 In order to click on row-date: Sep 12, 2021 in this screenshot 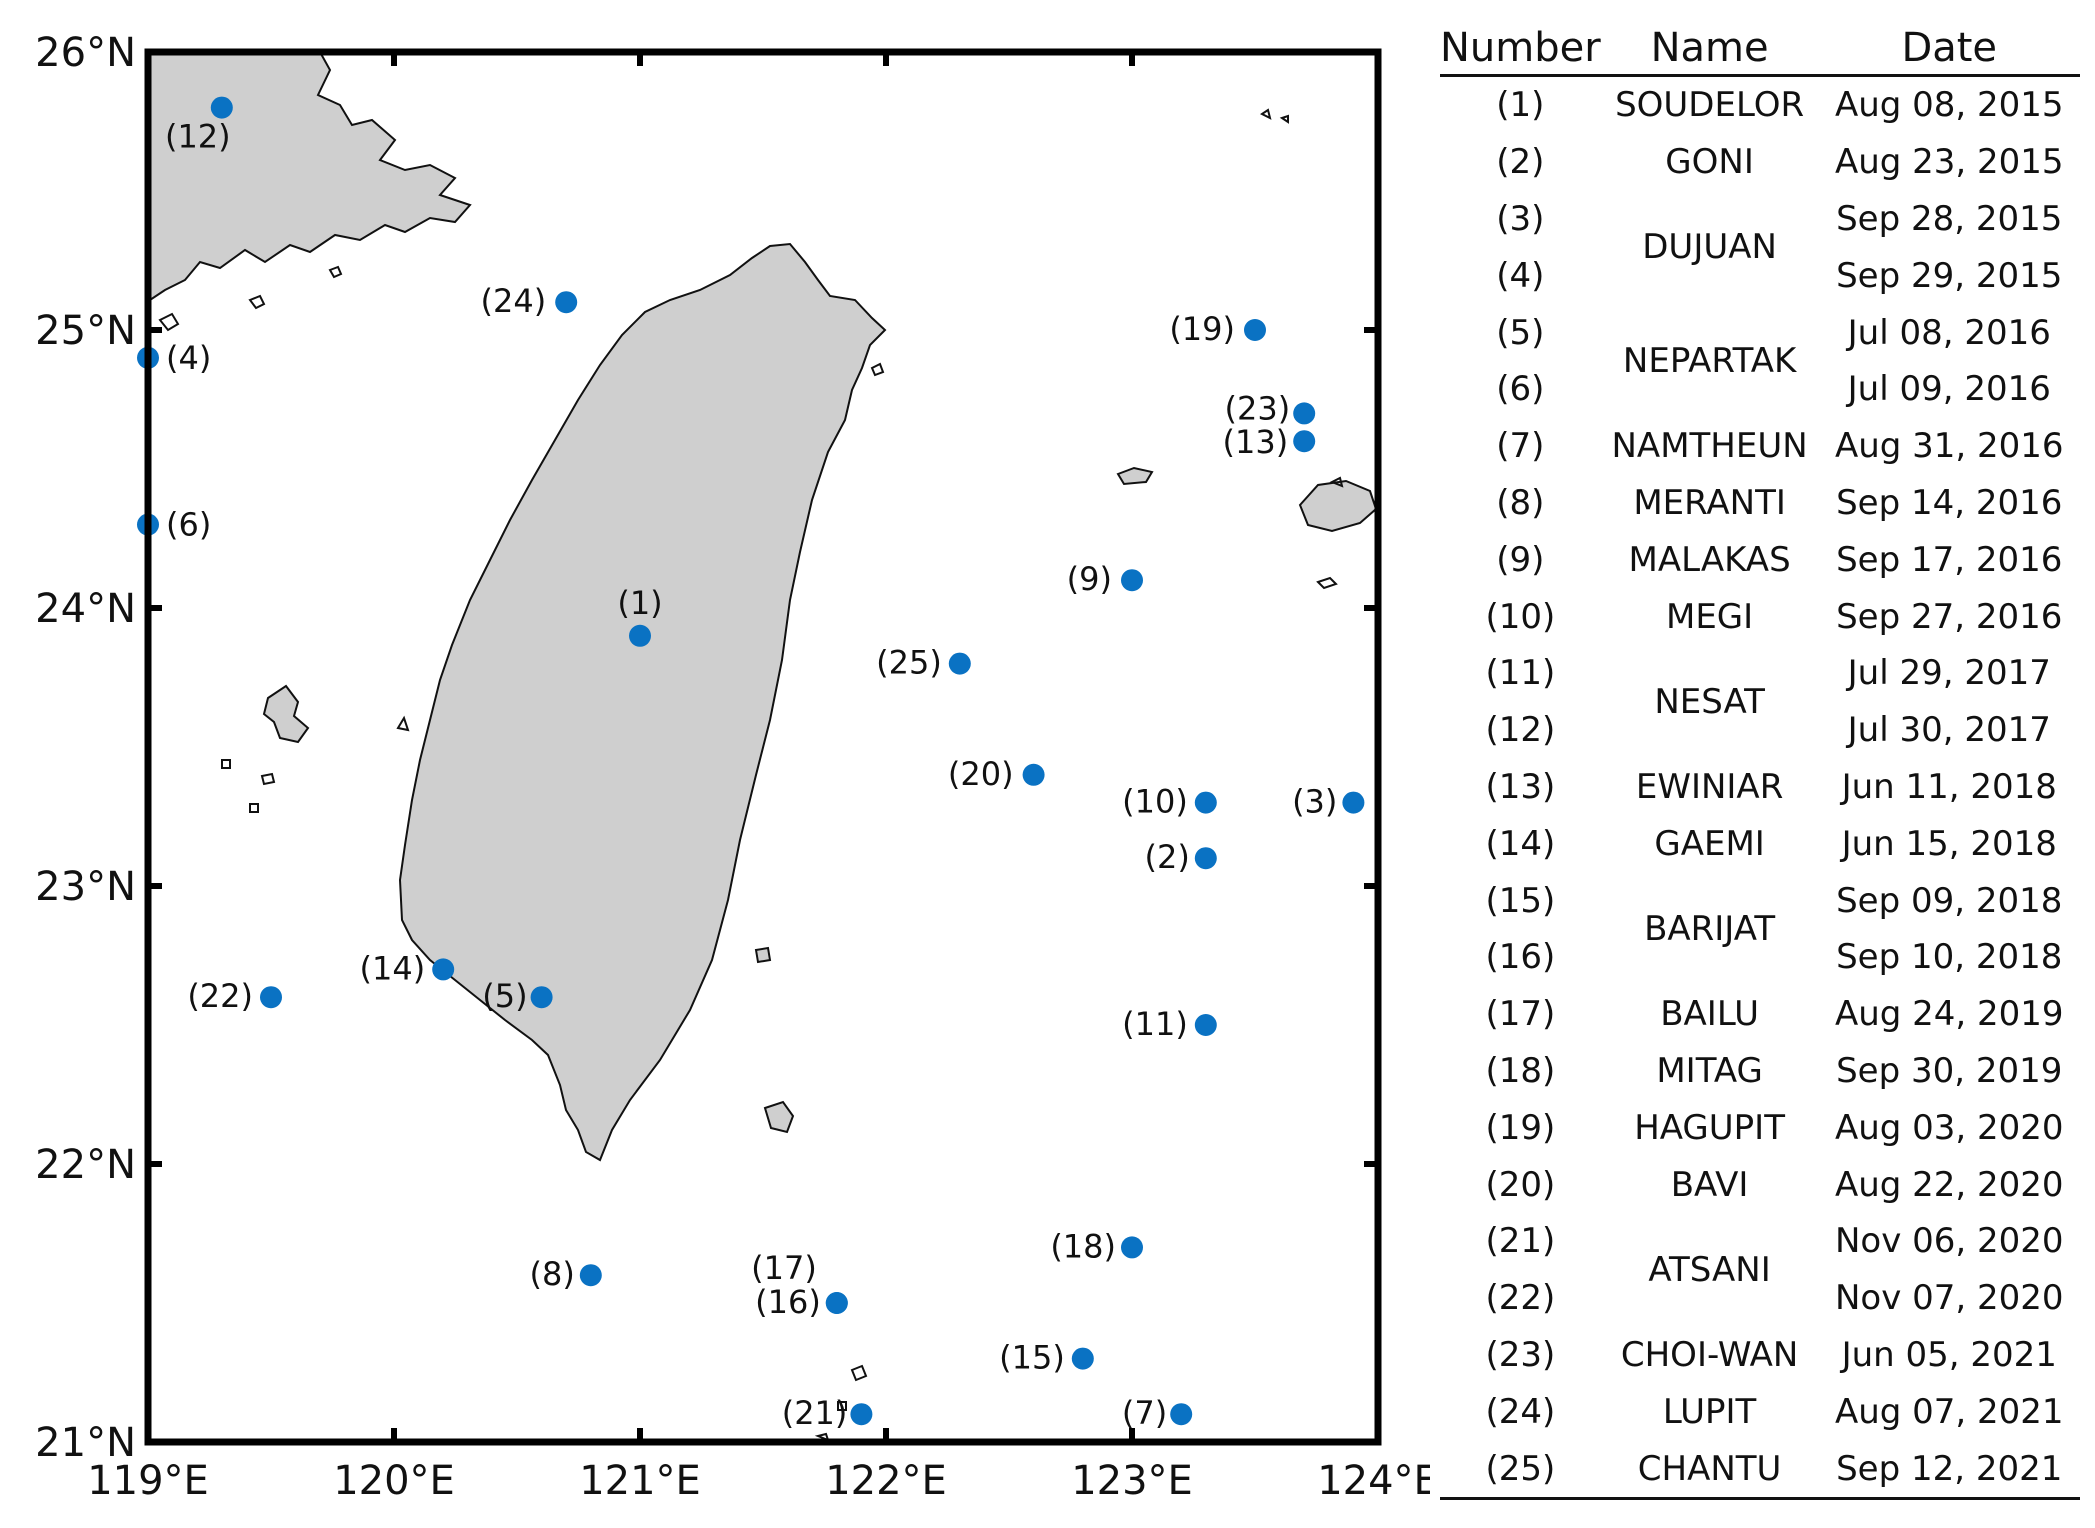, I will do `click(1949, 1470)`.